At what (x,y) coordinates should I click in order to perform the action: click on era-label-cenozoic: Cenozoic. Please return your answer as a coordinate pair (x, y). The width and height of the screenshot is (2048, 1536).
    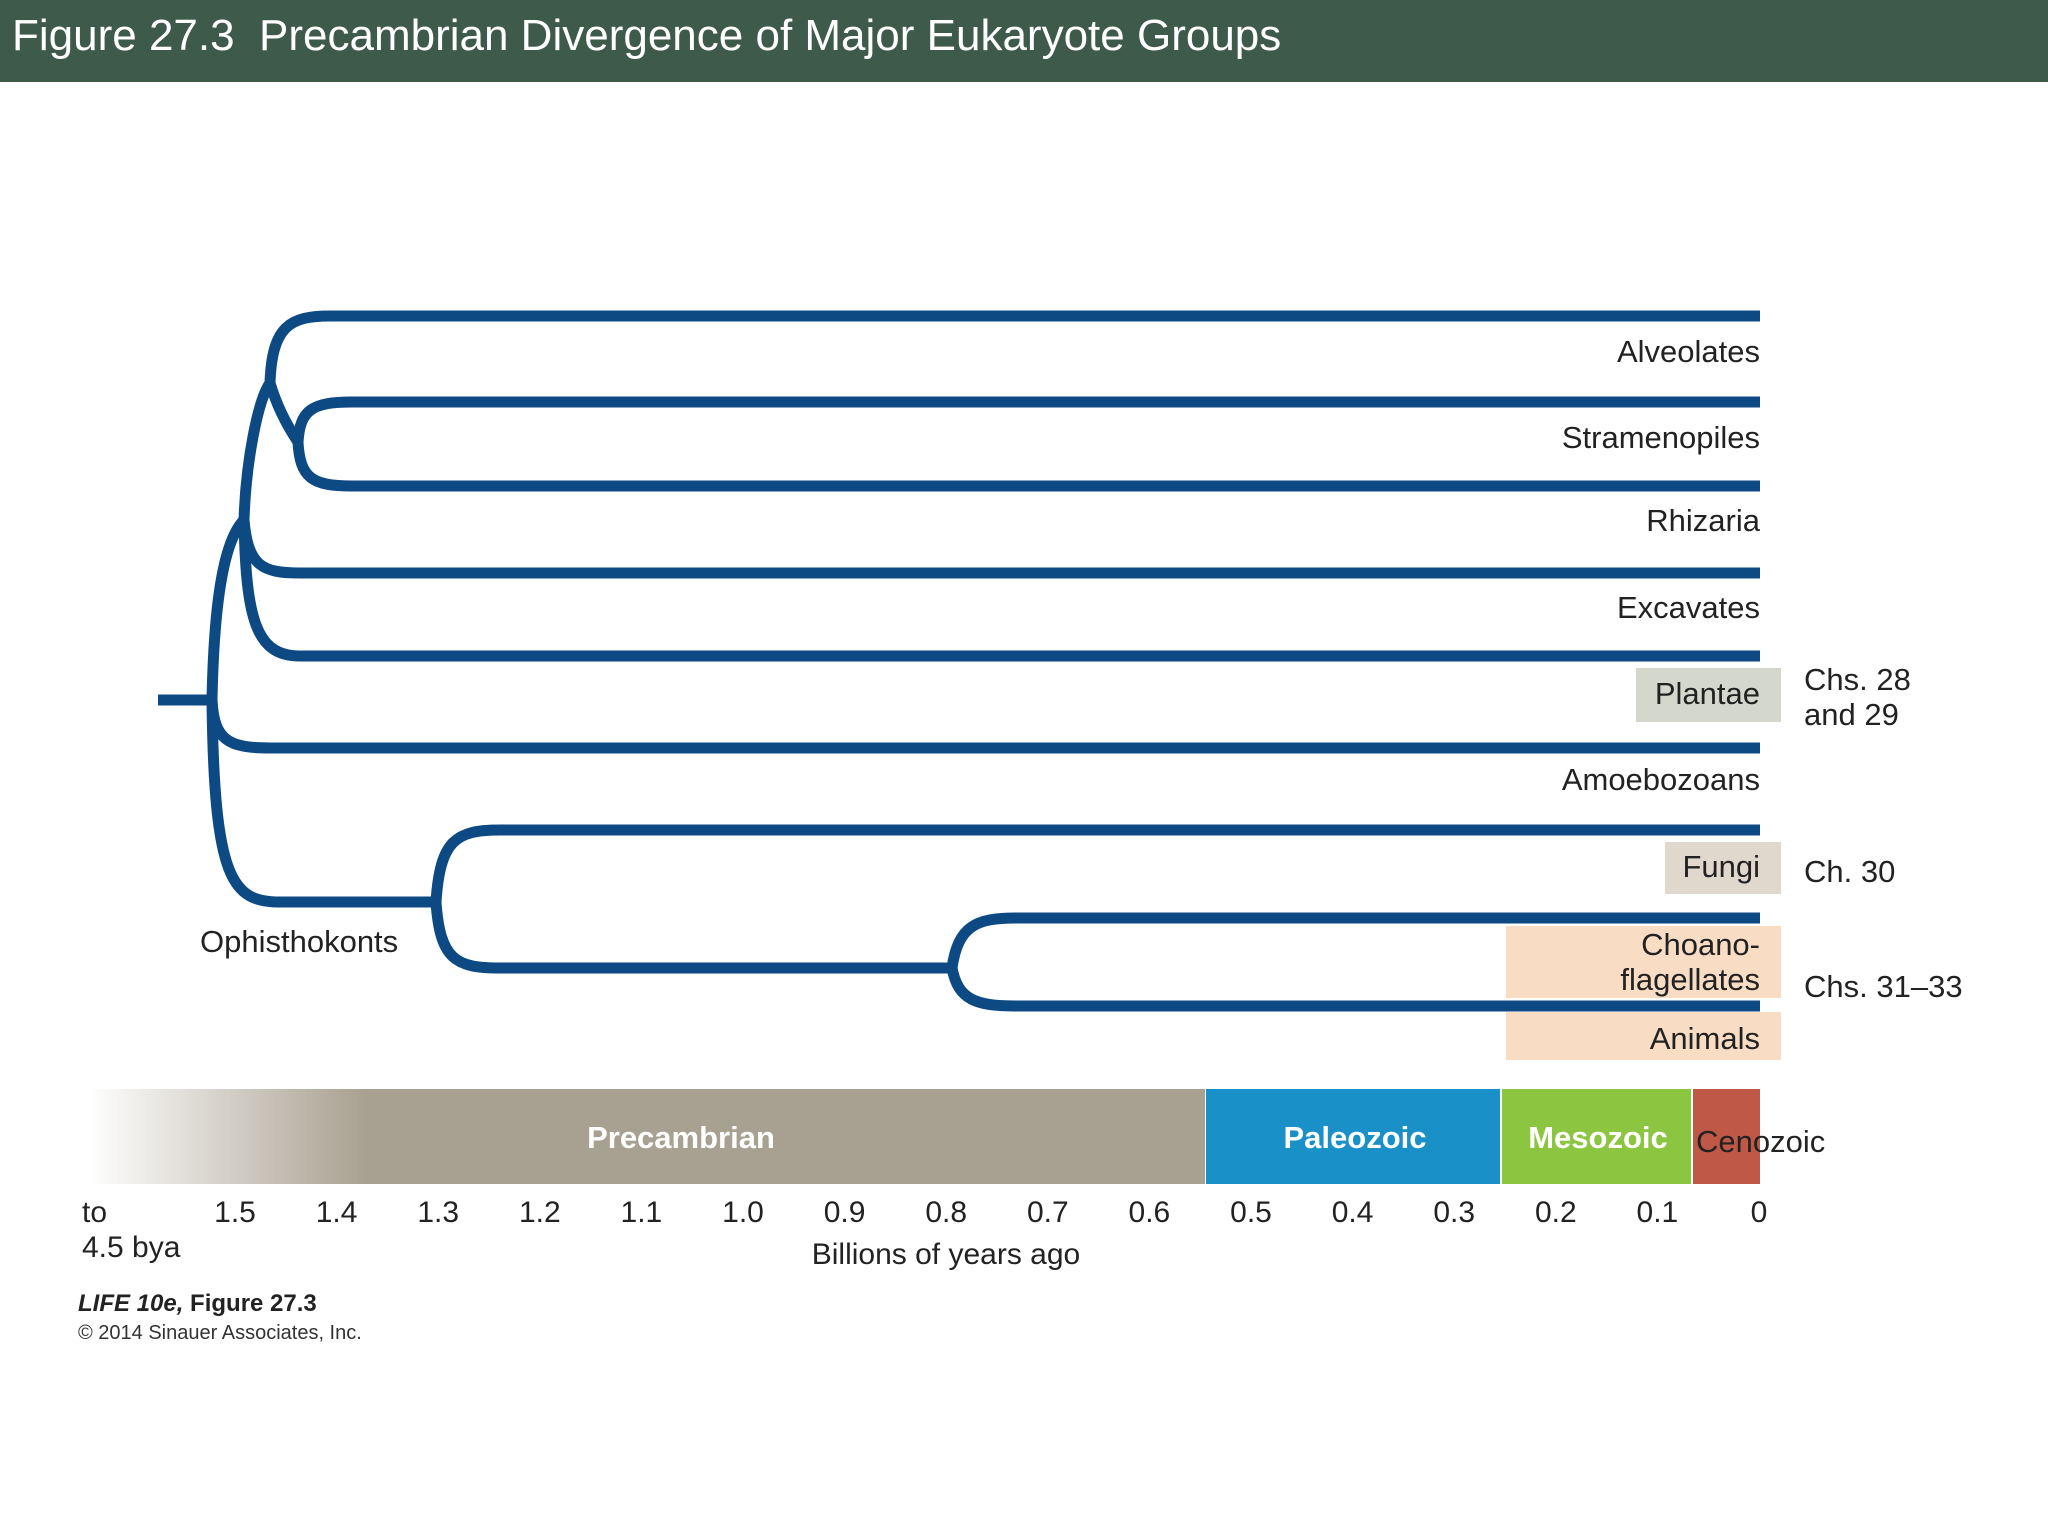
    Looking at the image, I should click on (1760, 1141).